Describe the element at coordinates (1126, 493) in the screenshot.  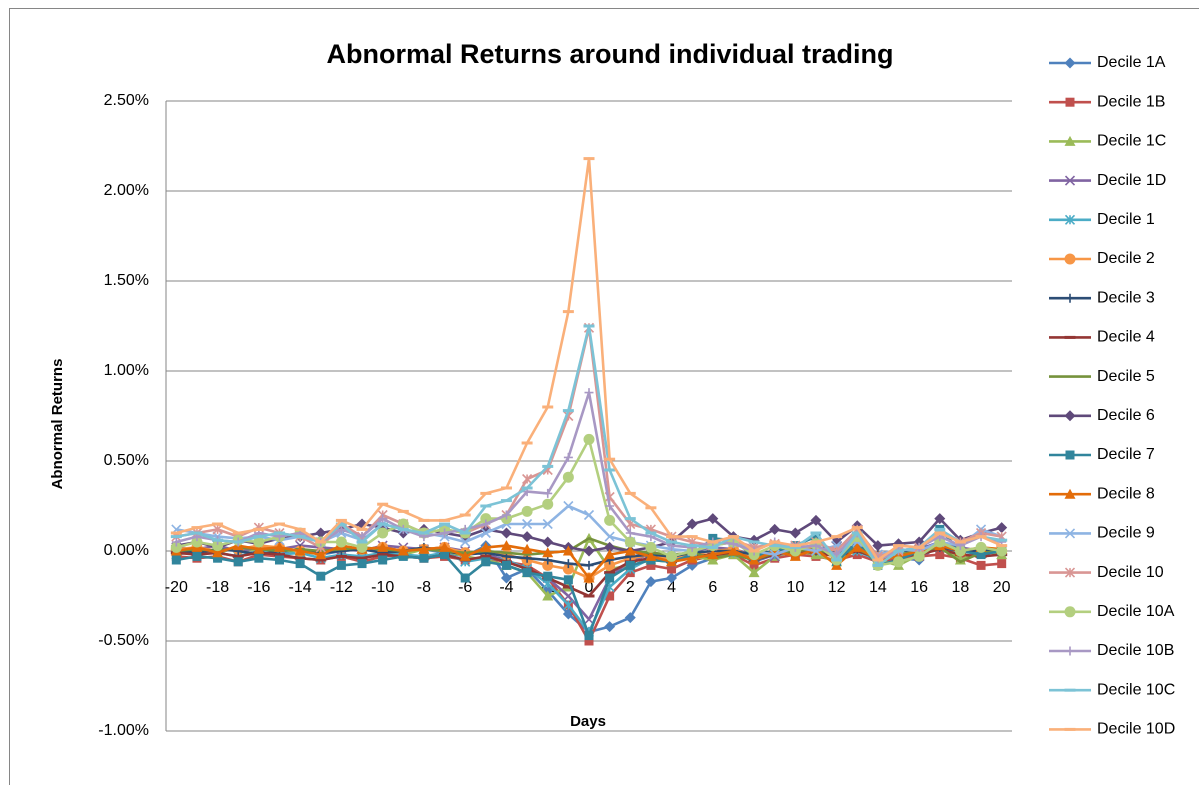
I see `legend-label: Decile 8` at that location.